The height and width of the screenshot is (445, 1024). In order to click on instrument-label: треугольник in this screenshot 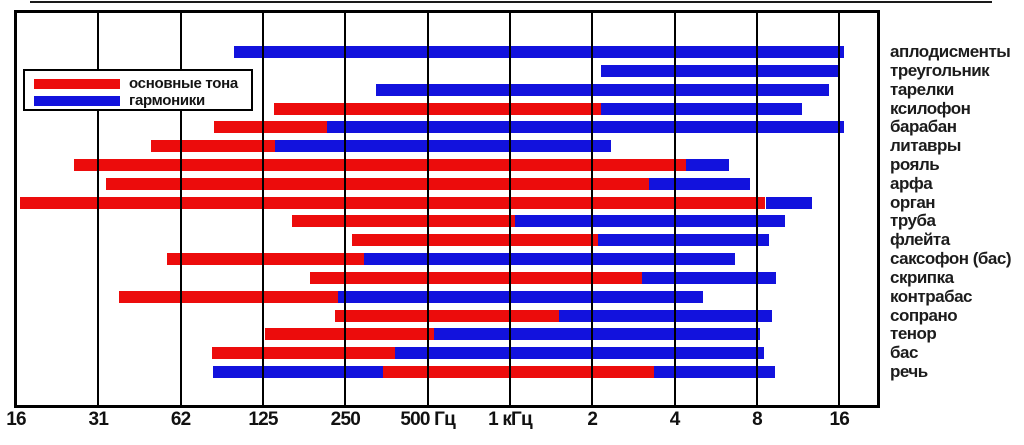, I will do `click(940, 70)`.